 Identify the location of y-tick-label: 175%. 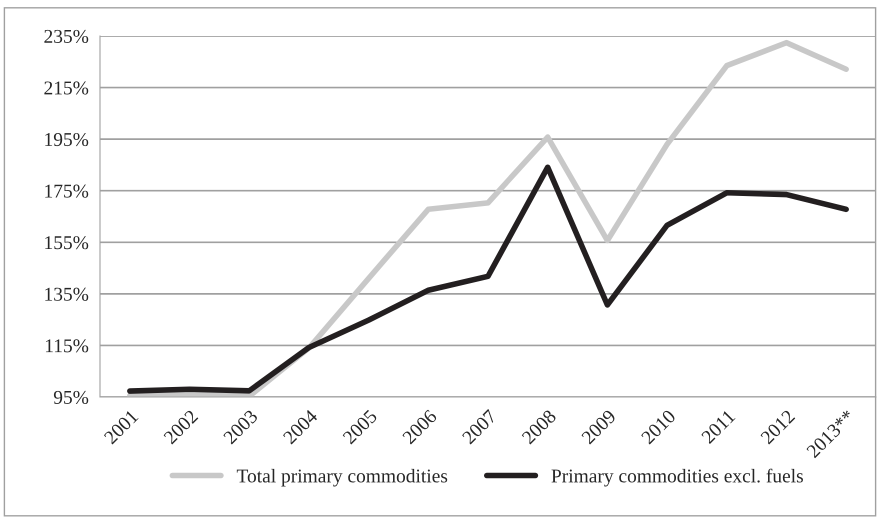
(66, 191).